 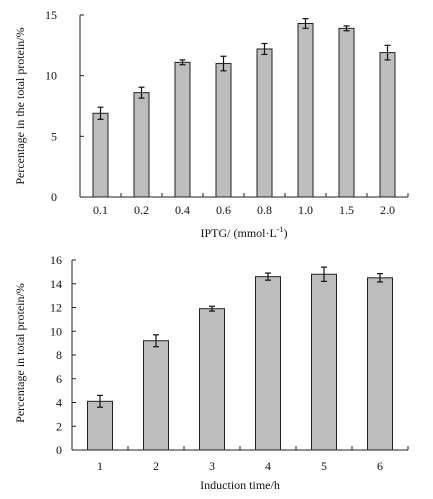 I want to click on chart-2-y-tick-label: 14, so click(x=56, y=284).